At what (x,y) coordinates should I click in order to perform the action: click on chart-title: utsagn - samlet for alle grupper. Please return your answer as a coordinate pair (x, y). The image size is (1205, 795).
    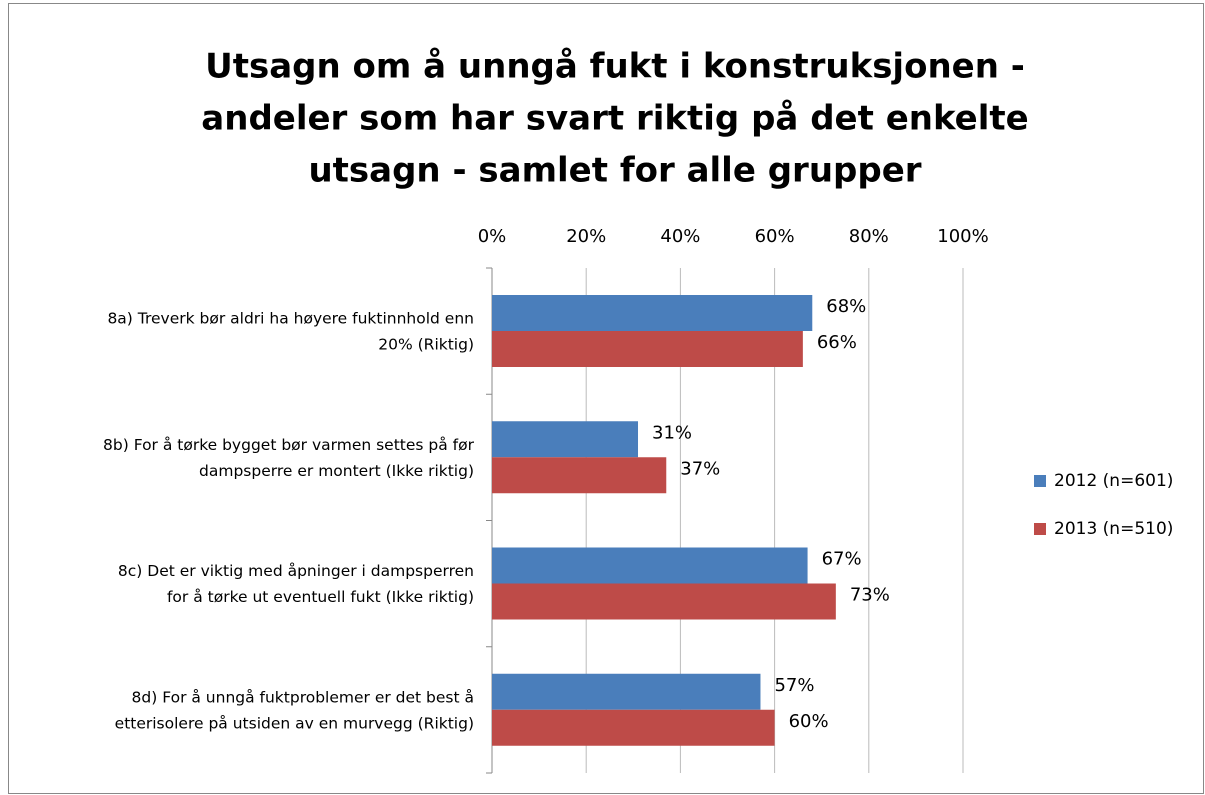
    Looking at the image, I should click on (614, 171).